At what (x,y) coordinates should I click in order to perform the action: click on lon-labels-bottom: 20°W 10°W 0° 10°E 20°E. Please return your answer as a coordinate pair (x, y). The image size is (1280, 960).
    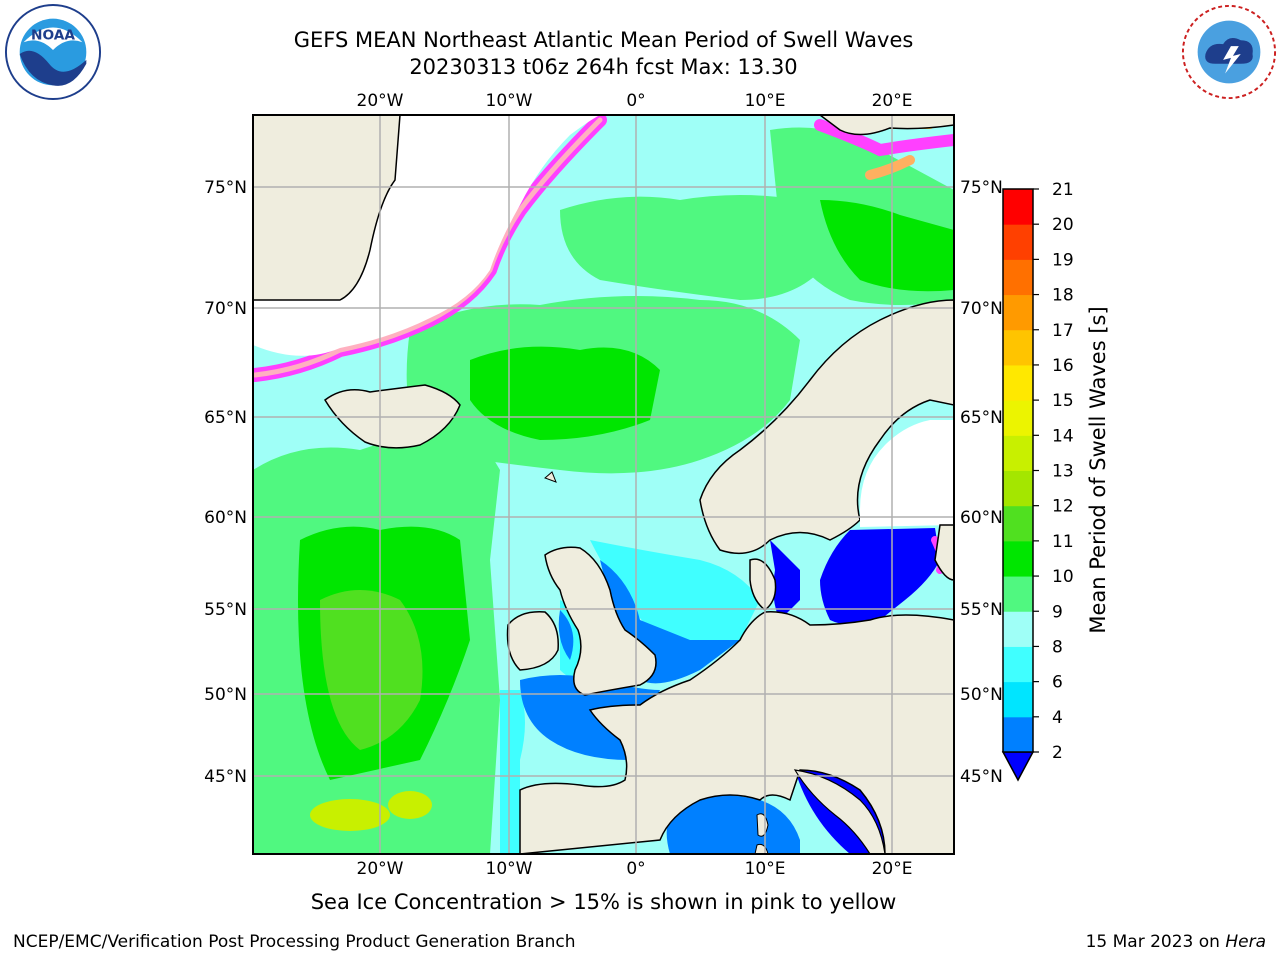
    Looking at the image, I should click on (635, 869).